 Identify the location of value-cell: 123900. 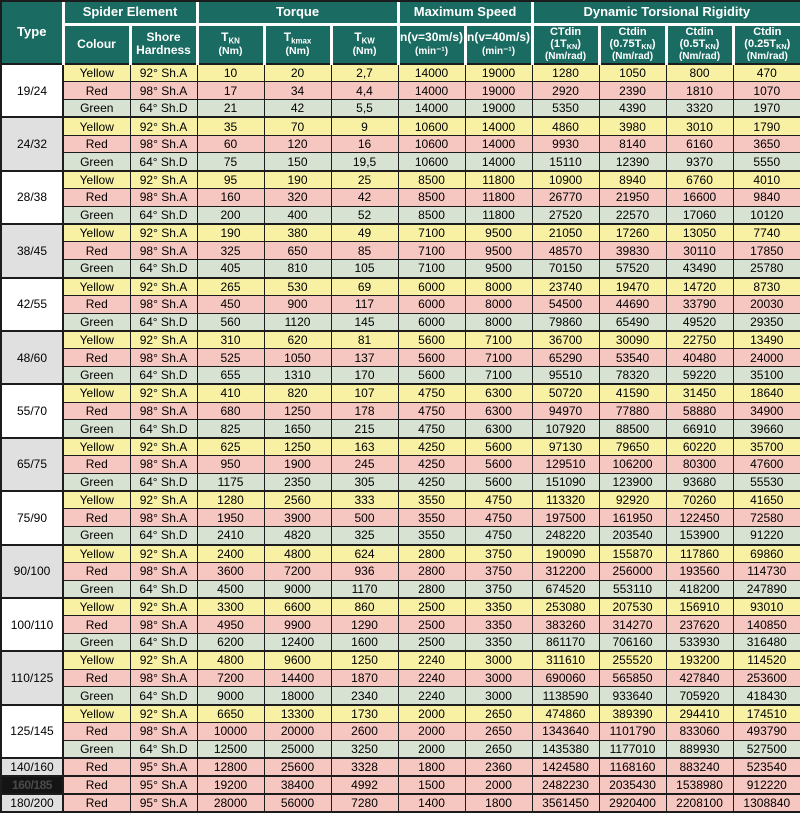
(632, 482).